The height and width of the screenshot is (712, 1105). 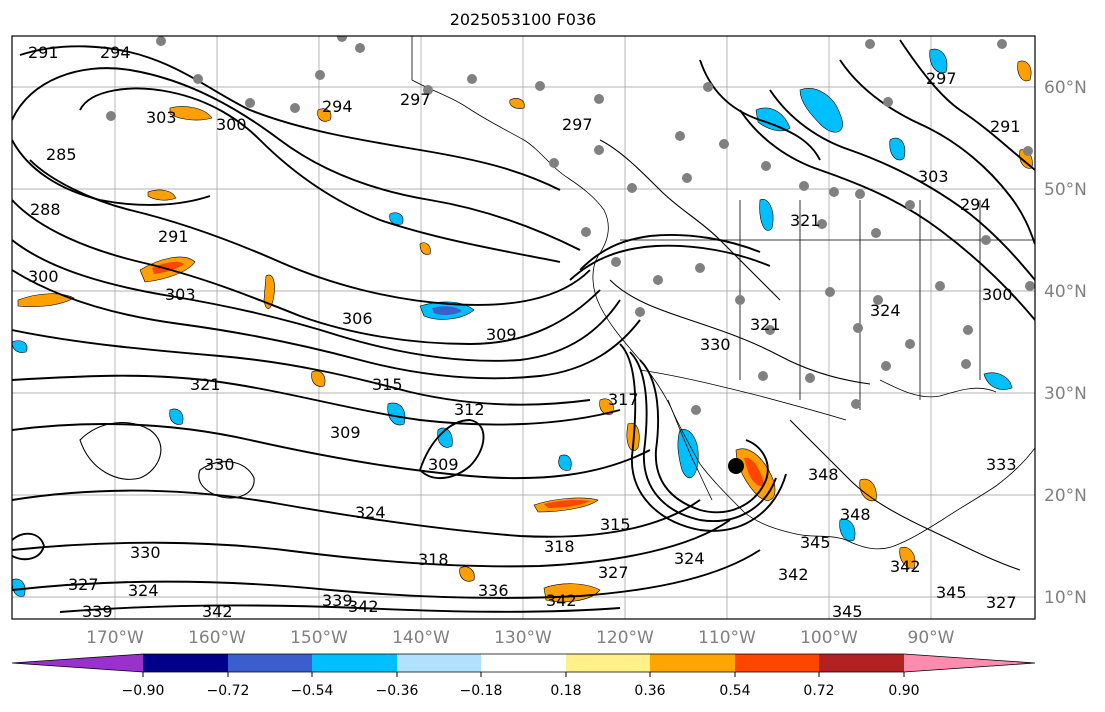 I want to click on colorbar-tick-label: 0.36, so click(x=649, y=691).